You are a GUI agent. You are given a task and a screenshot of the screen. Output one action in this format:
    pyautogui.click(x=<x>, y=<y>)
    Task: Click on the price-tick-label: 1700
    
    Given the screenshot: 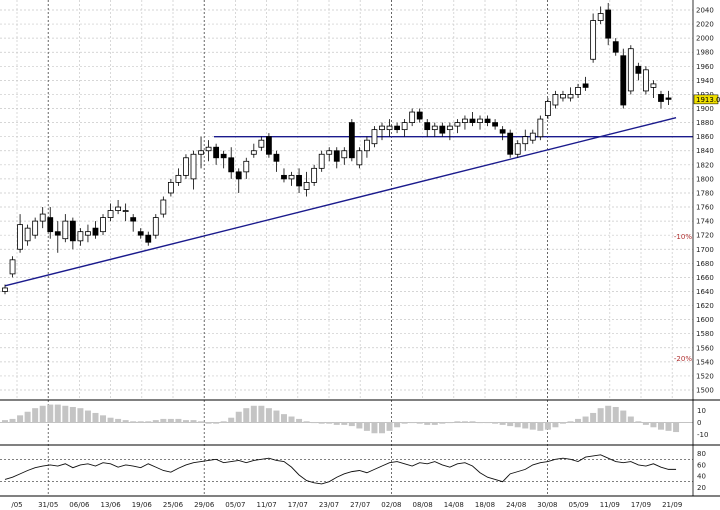 What is the action you would take?
    pyautogui.click(x=705, y=250)
    